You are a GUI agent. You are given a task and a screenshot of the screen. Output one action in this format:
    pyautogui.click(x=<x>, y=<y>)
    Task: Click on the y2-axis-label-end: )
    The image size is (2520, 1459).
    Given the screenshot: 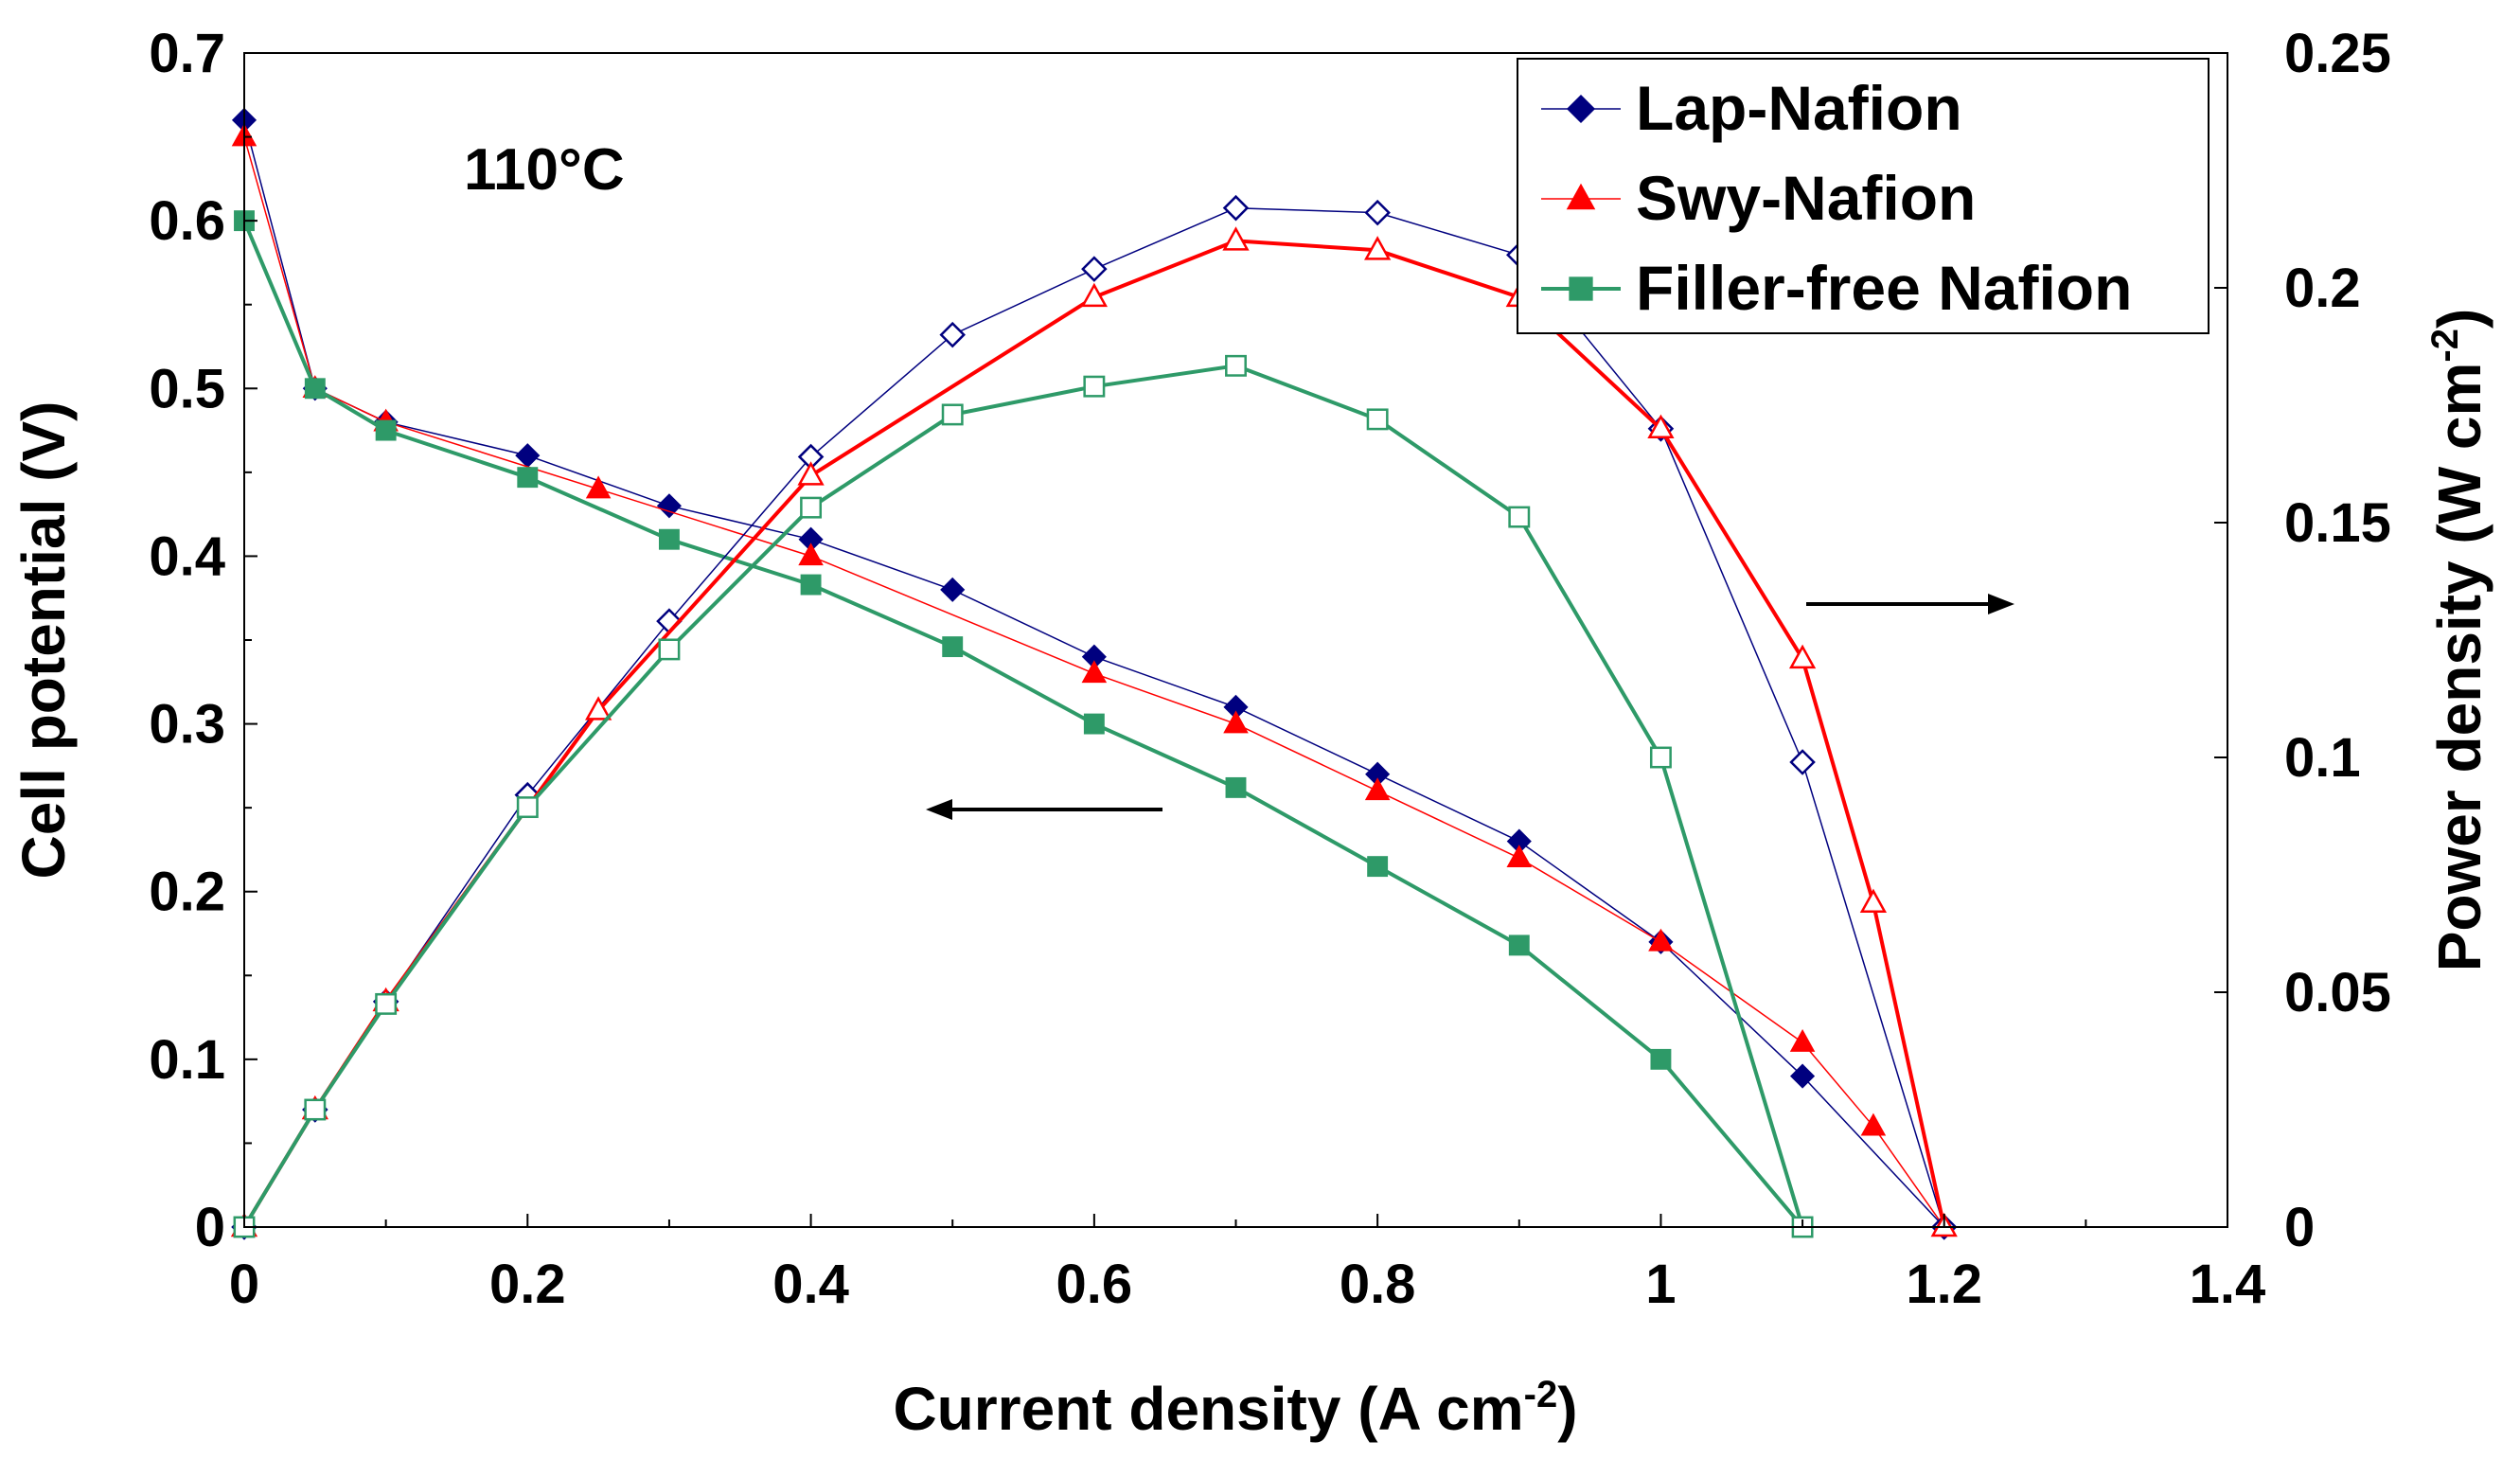 What is the action you would take?
    pyautogui.click(x=2459, y=319)
    